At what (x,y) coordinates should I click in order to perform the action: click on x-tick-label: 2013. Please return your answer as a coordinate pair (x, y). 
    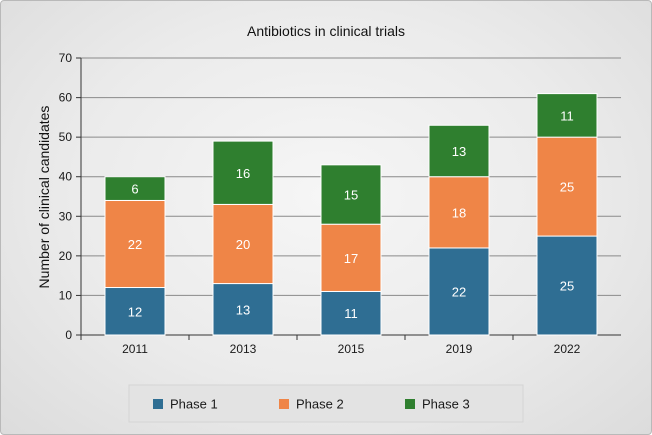
    Looking at the image, I should click on (243, 349).